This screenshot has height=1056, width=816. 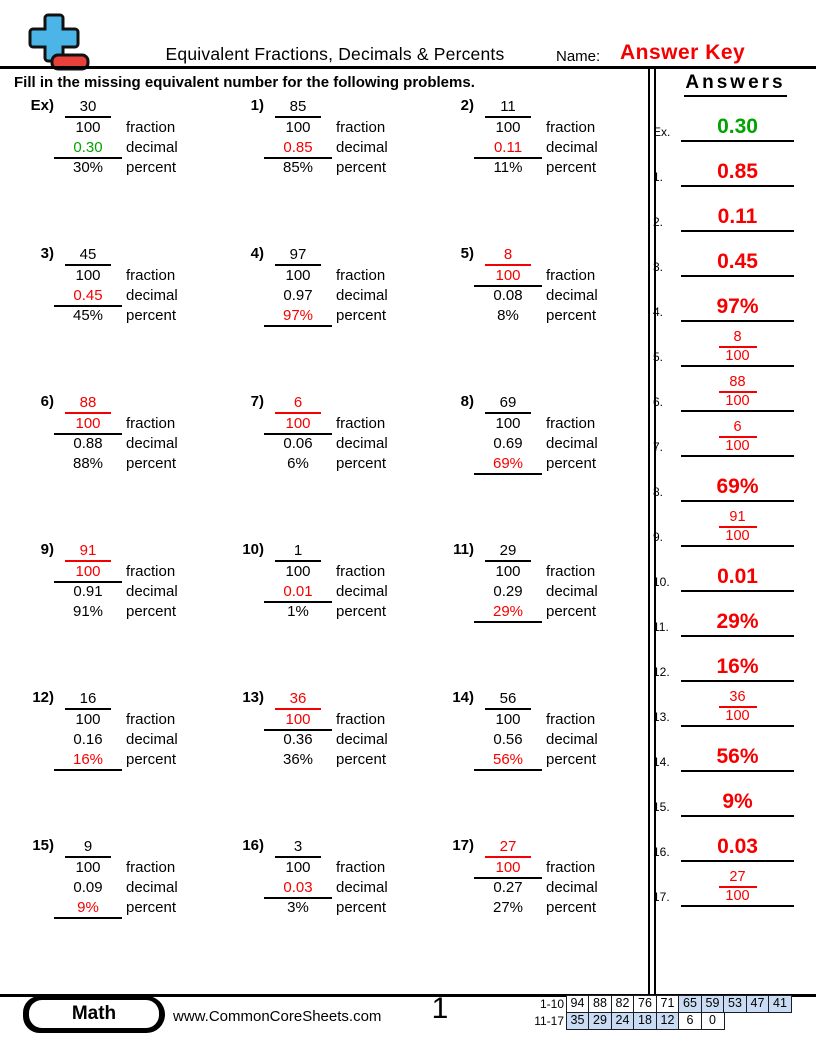 What do you see at coordinates (88, 167) in the screenshot?
I see `percent-value: 30%` at bounding box center [88, 167].